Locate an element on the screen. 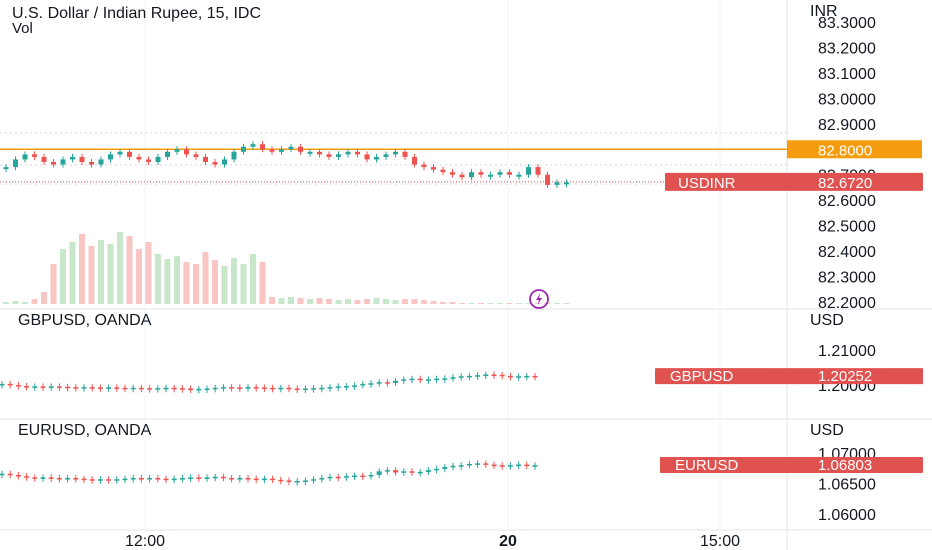  gbpusd-currency-label: USD is located at coordinates (827, 320).